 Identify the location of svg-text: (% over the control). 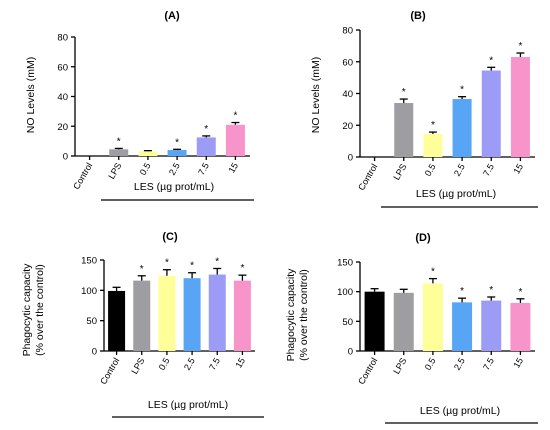
(304, 315).